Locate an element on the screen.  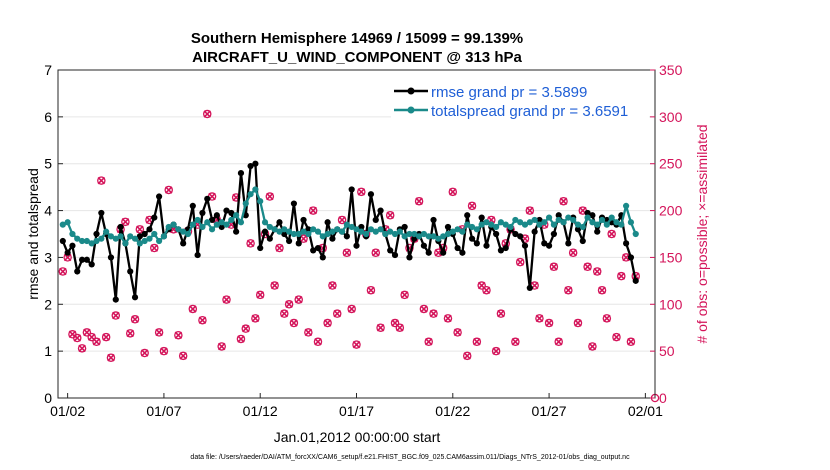
legend-rmse-marker is located at coordinates (411, 91).